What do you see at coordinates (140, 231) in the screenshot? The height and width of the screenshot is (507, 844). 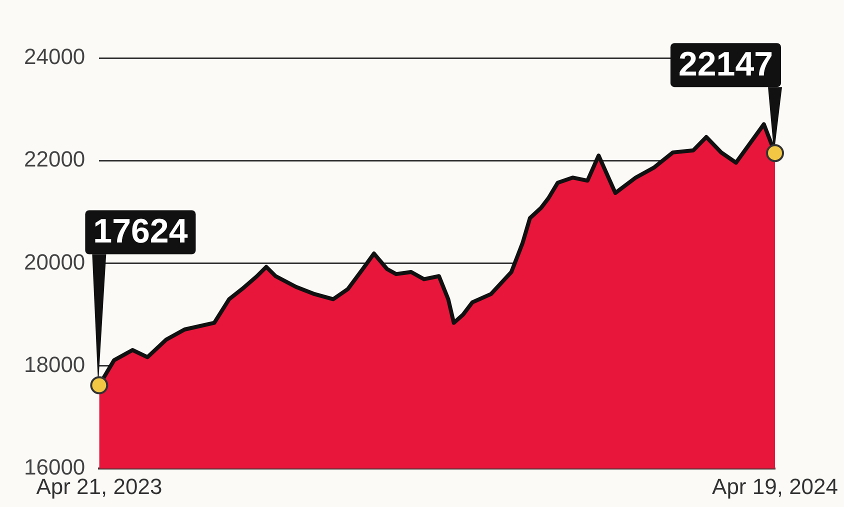 I see `annotation: 17624` at bounding box center [140, 231].